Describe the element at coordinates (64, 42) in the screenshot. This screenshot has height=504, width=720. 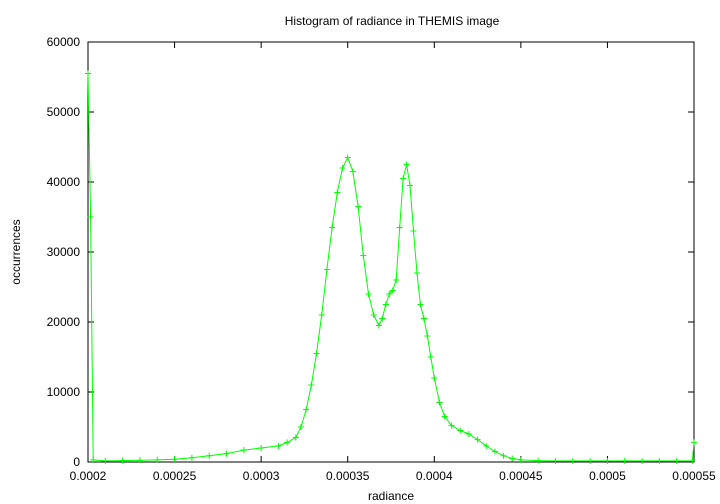
I see `y-tick-label: 60000` at that location.